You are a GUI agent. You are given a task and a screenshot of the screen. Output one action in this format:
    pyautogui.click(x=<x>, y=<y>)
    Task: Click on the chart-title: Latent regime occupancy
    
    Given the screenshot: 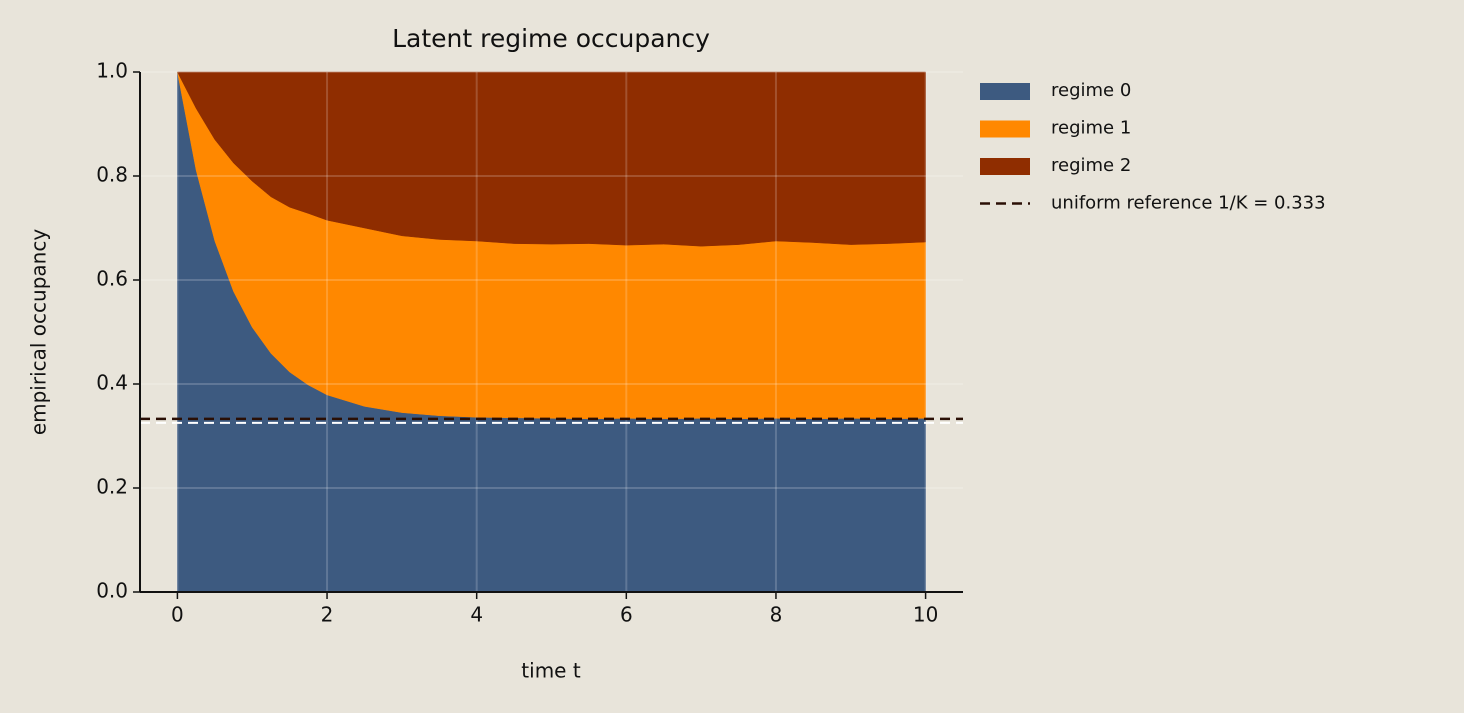 What is the action you would take?
    pyautogui.click(x=551, y=38)
    